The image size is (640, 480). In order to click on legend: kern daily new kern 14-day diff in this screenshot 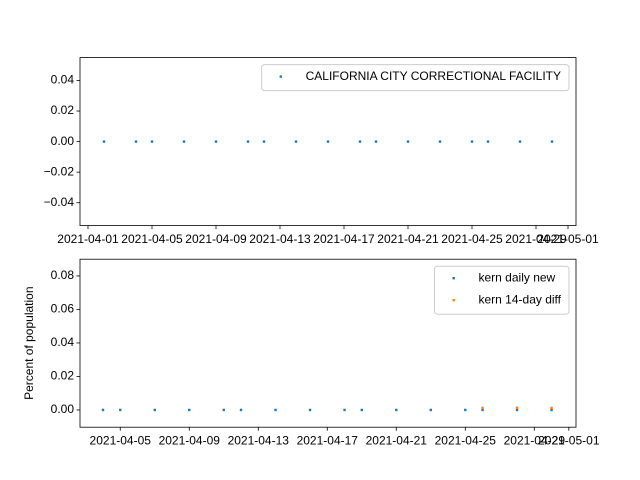, I will do `click(502, 290)`.